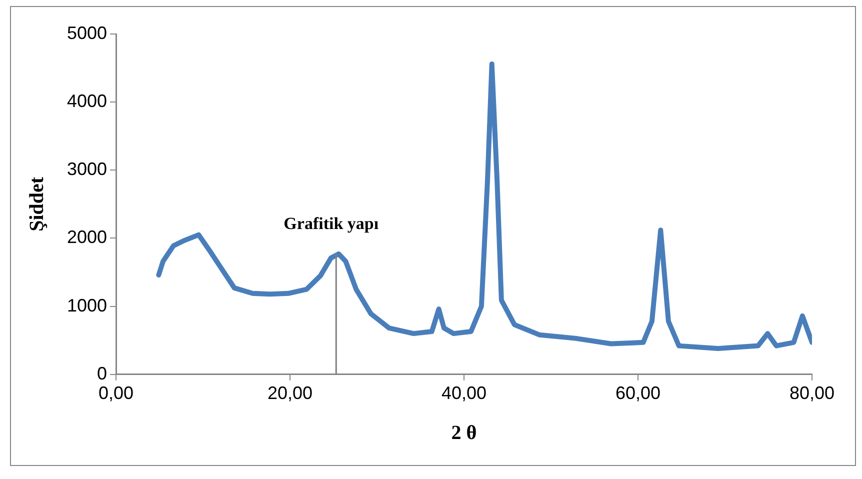 The image size is (862, 479). What do you see at coordinates (87, 169) in the screenshot?
I see `y-tick-label: 3000` at bounding box center [87, 169].